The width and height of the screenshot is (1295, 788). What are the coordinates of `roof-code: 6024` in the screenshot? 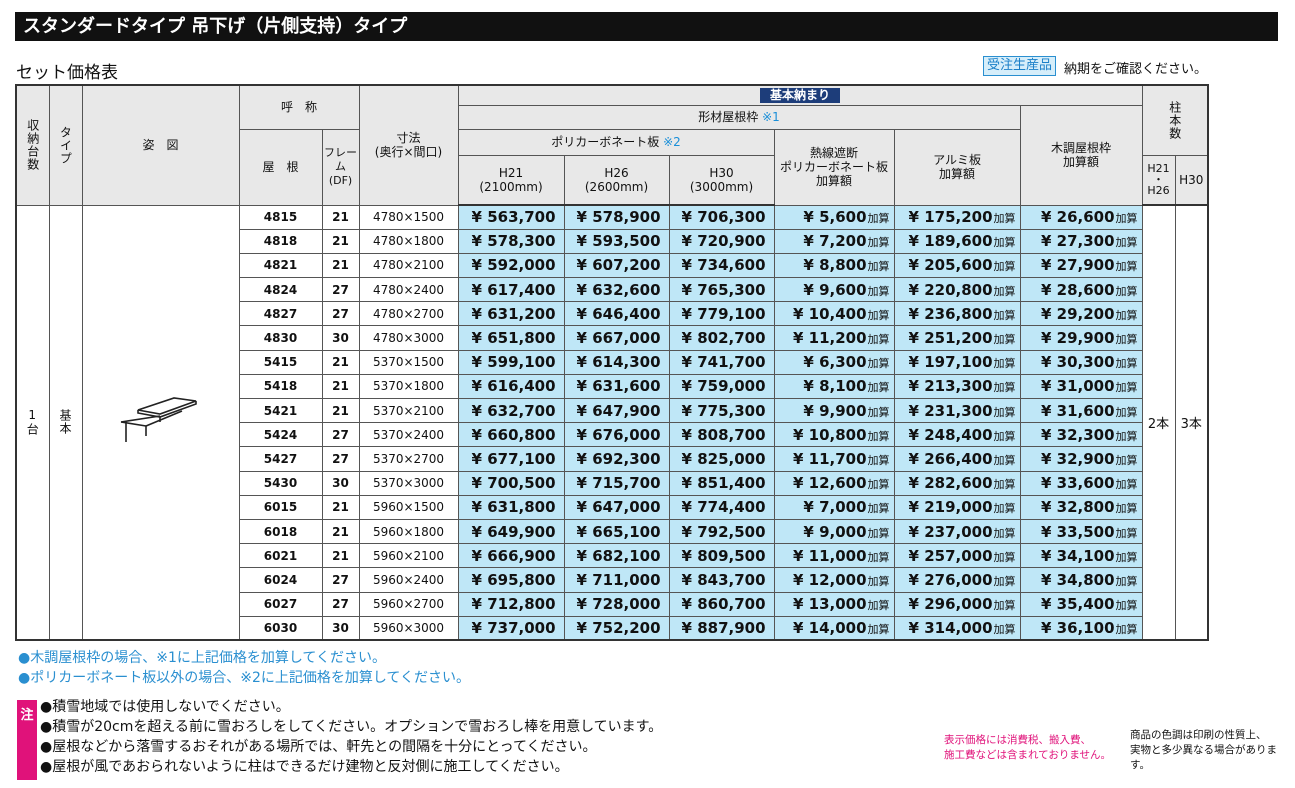 It's located at (280, 580).